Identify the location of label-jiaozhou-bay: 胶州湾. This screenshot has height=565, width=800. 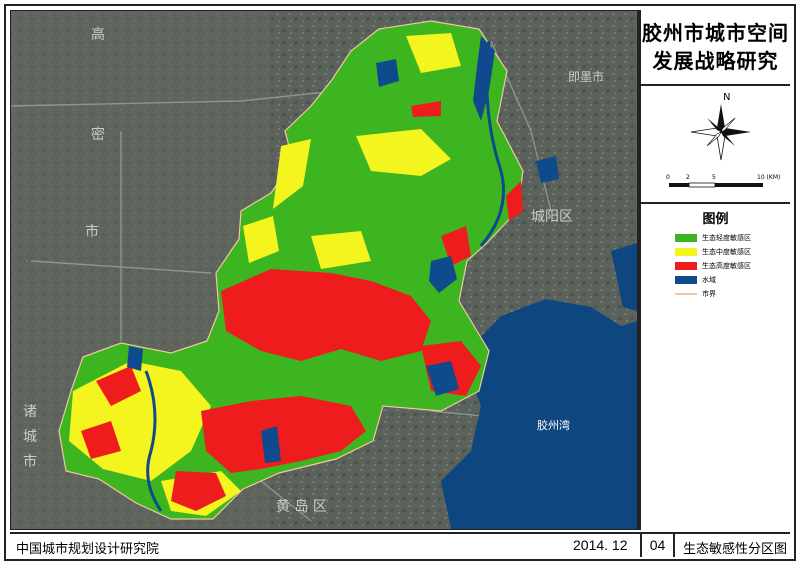
(553, 425).